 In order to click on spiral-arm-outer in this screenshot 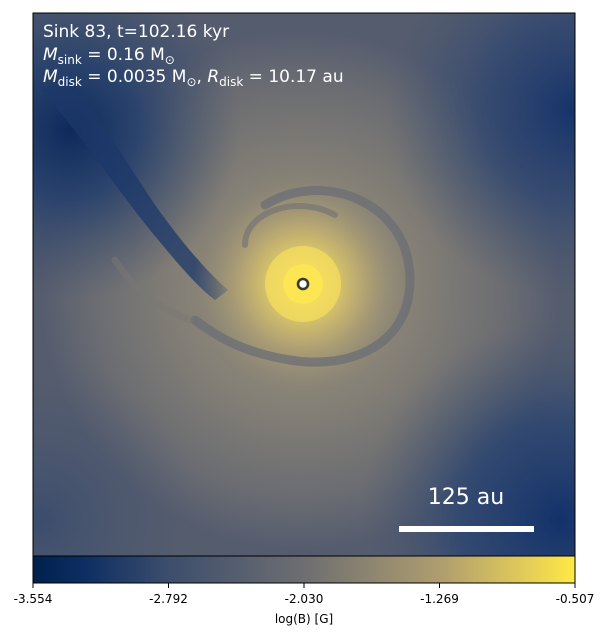, I will do `click(302, 276)`.